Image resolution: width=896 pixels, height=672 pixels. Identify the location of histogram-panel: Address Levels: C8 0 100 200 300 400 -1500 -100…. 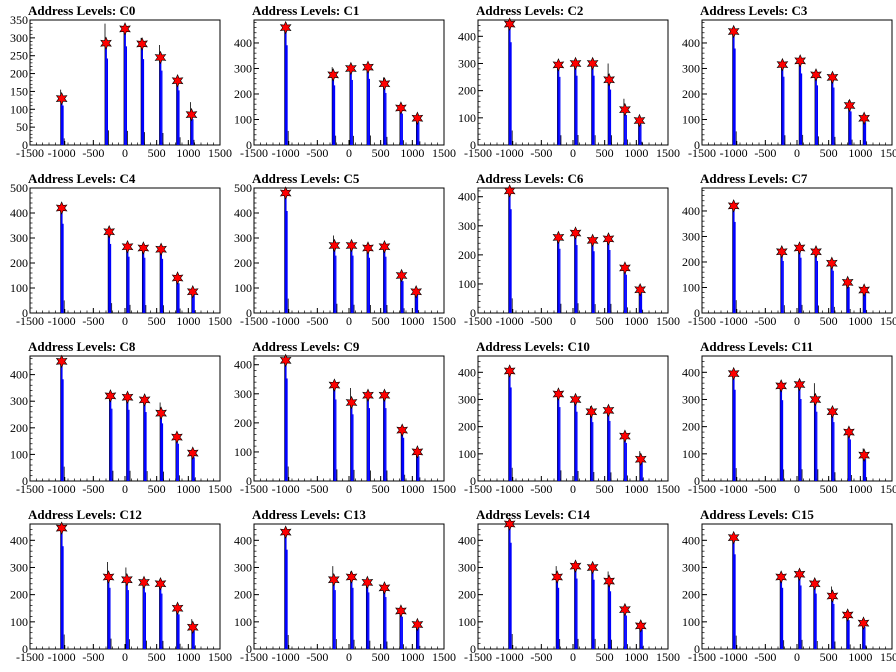
(116, 420).